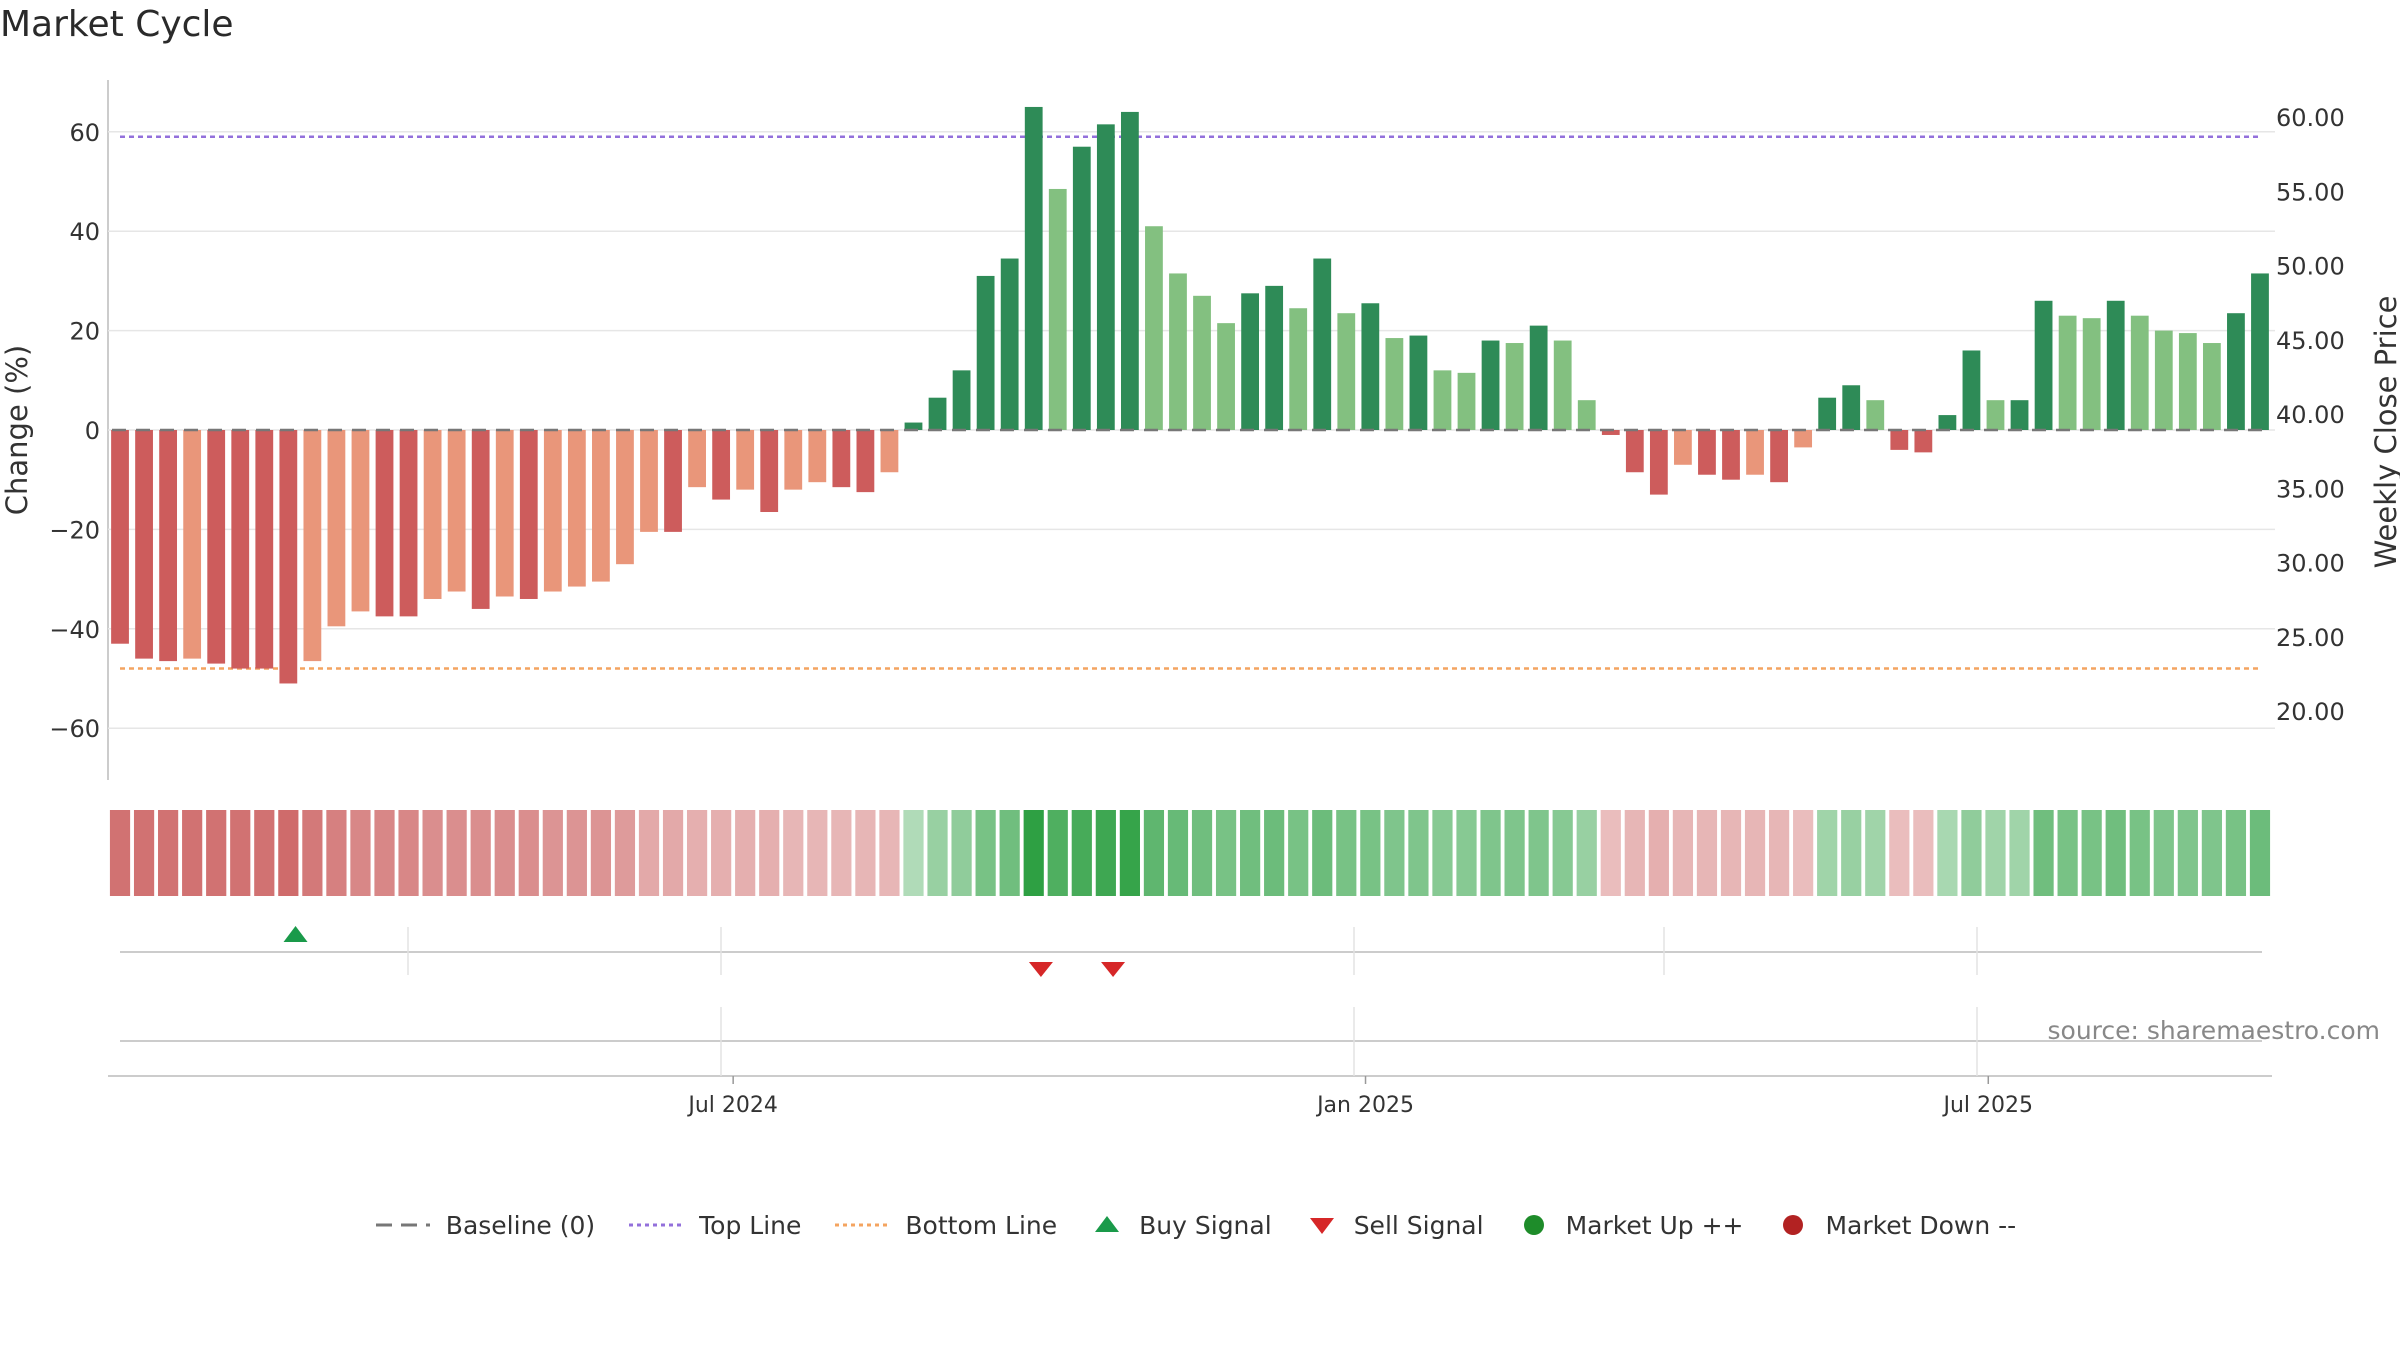 This screenshot has height=1350, width=2400. Describe the element at coordinates (84, 232) in the screenshot. I see `y-tick-label: 40` at that location.